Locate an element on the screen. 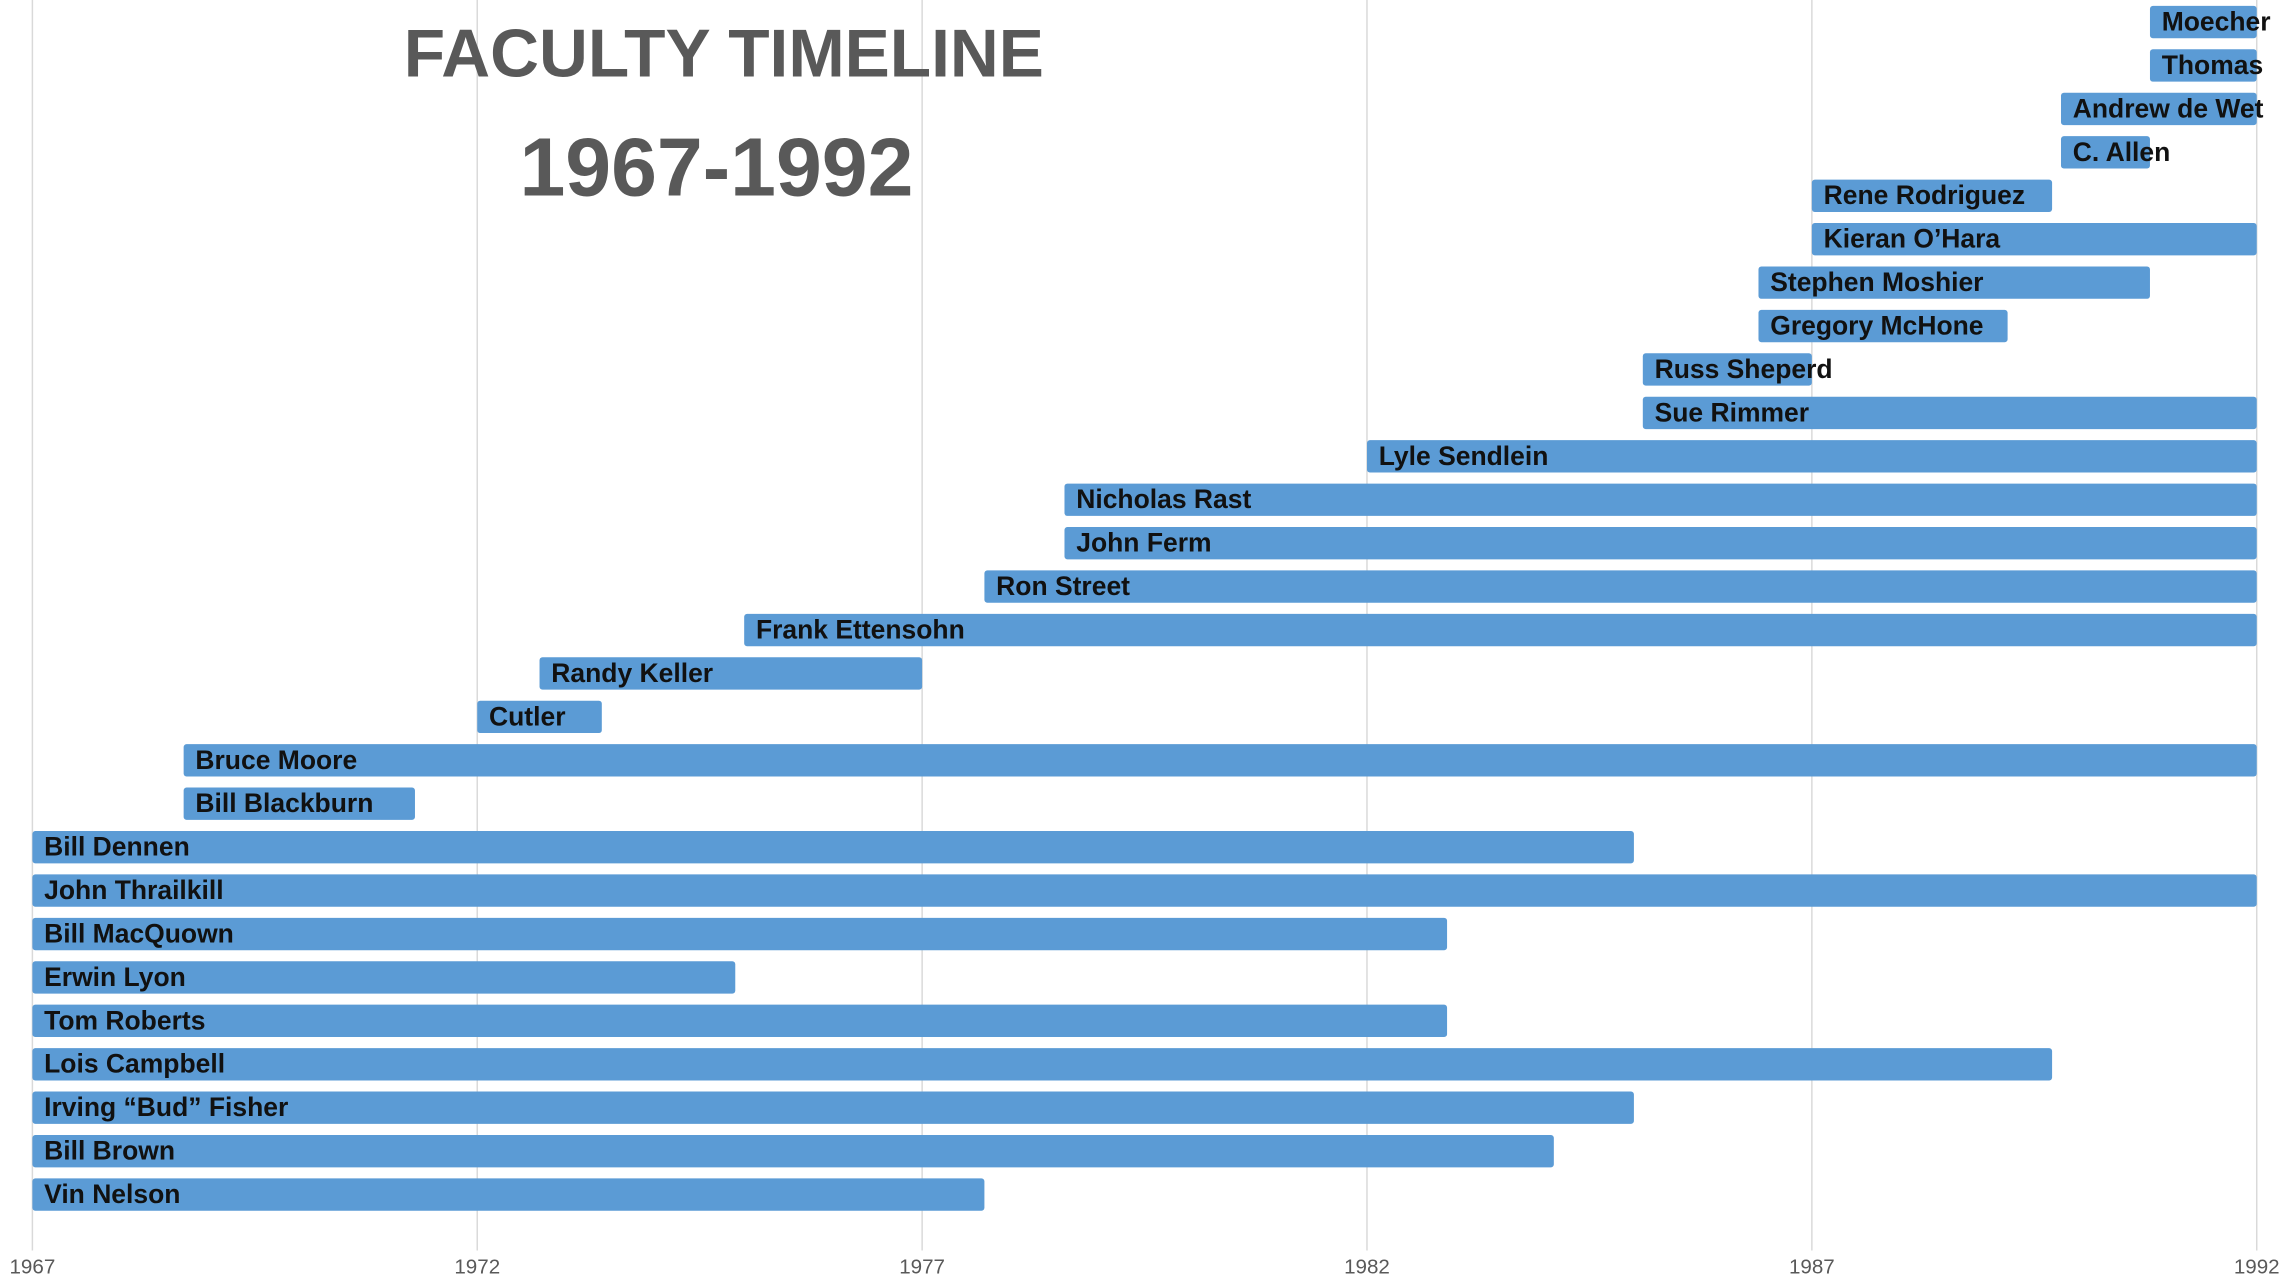  bar-label: John Ferm is located at coordinates (1143, 543).